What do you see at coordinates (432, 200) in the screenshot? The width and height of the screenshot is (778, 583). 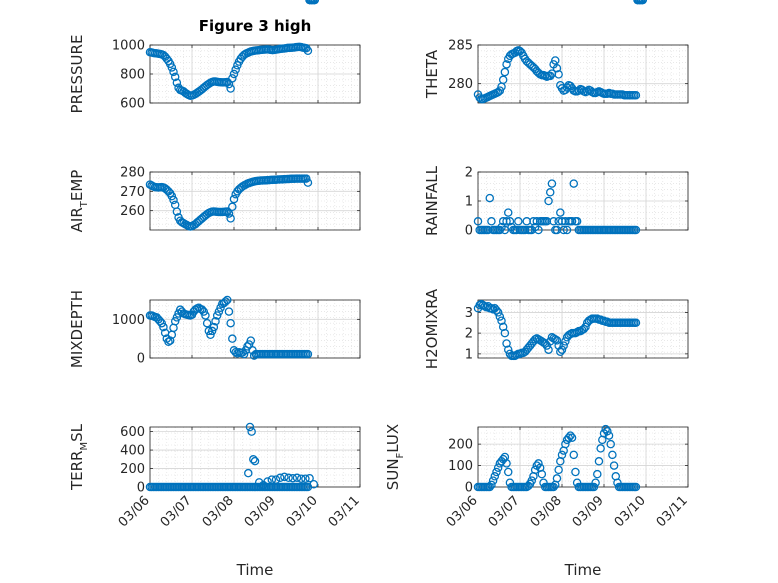 I see `rainfall-y-axis-label: RAINFALL` at bounding box center [432, 200].